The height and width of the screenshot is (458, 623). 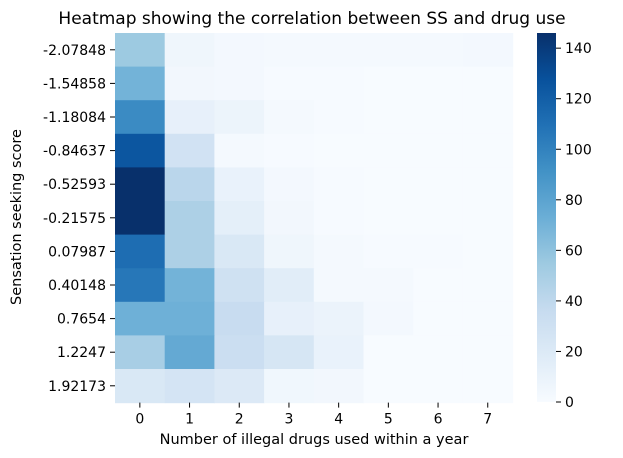 What do you see at coordinates (74, 152) in the screenshot?
I see `y-tick-label: -0.84637` at bounding box center [74, 152].